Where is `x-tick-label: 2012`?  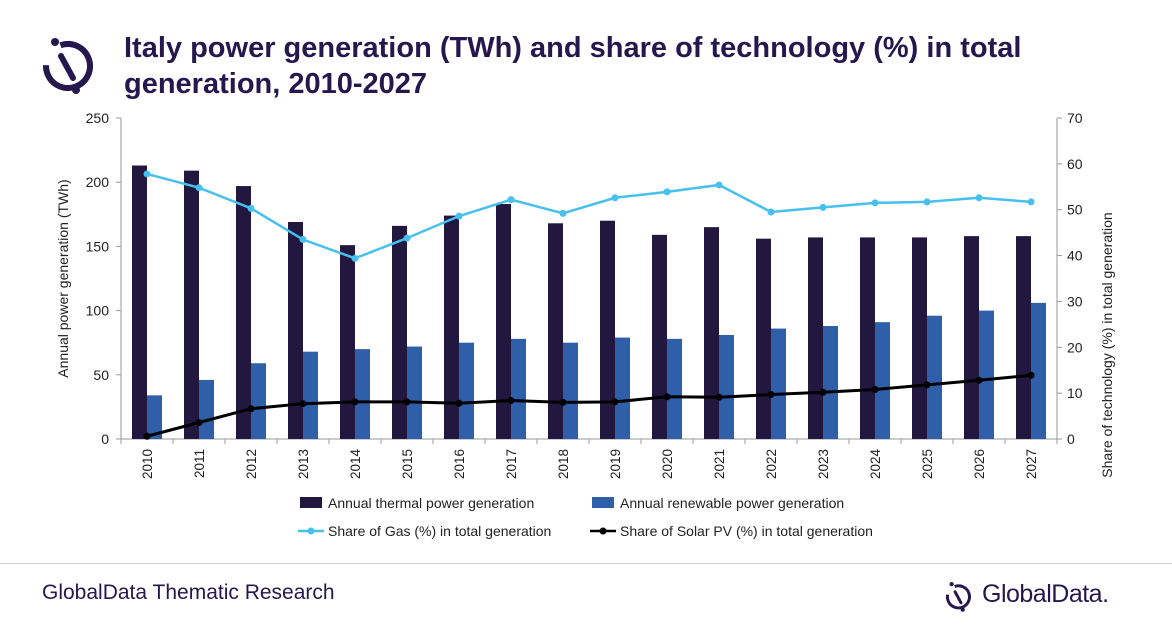 x-tick-label: 2012 is located at coordinates (251, 464).